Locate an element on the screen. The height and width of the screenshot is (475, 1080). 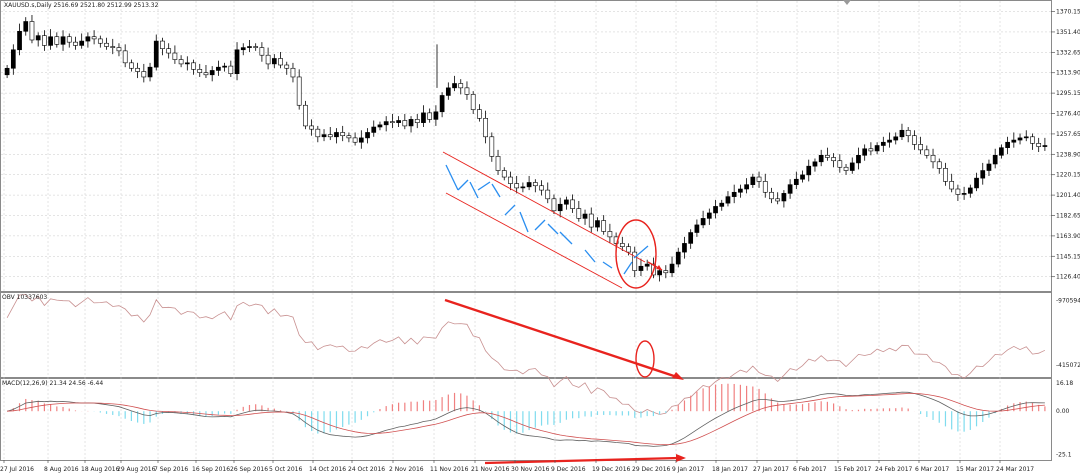
x-tick-label: 27 Jul 2016 is located at coordinates (17, 469).